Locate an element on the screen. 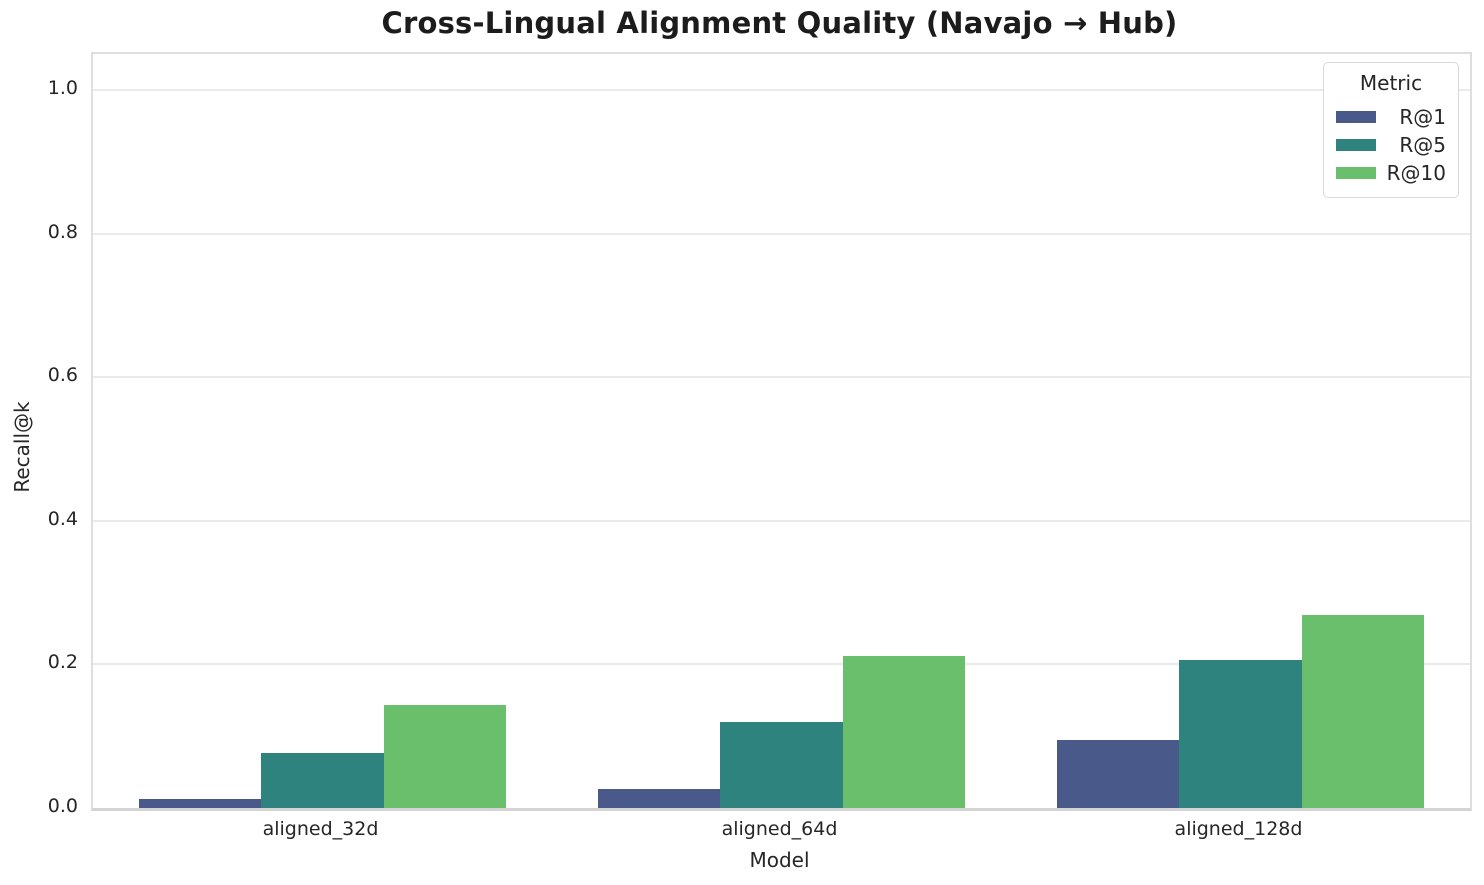  x-axis-label: Model is located at coordinates (779, 860).